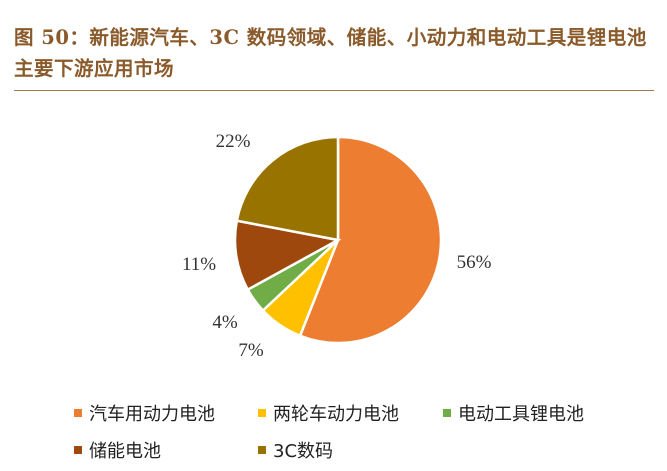 This screenshot has height=471, width=667. I want to click on legend-label-1: 两轮车动力电池, so click(336, 414).